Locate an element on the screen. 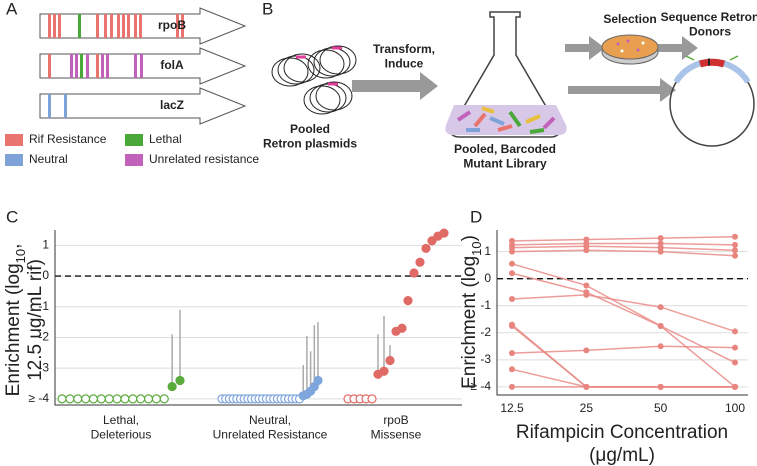  axis is located at coordinates (622, 313).